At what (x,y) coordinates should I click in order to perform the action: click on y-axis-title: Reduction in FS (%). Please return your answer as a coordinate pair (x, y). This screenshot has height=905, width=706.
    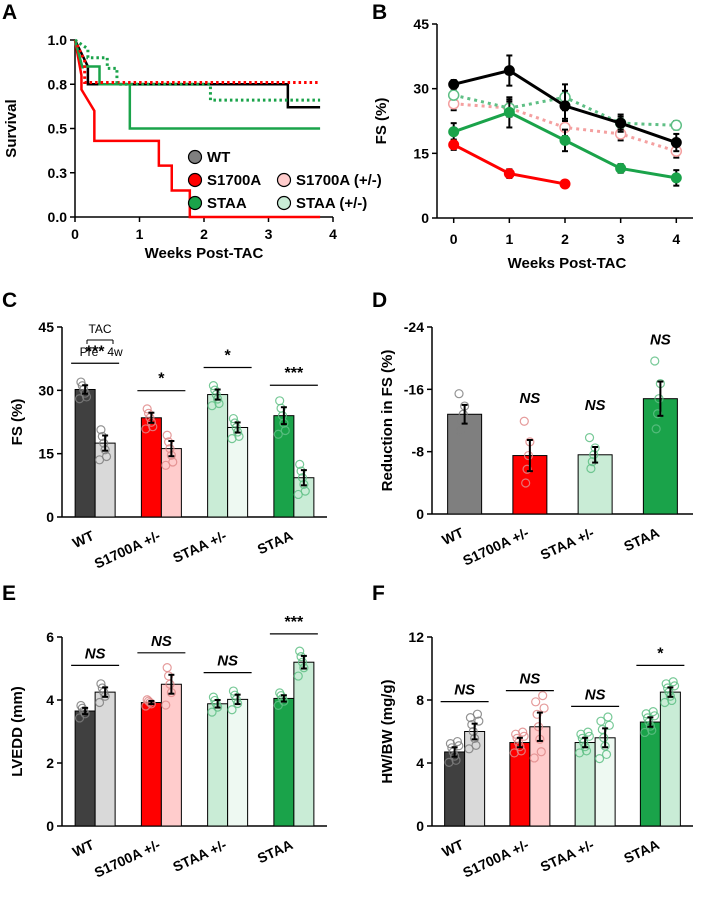
    Looking at the image, I should click on (387, 421).